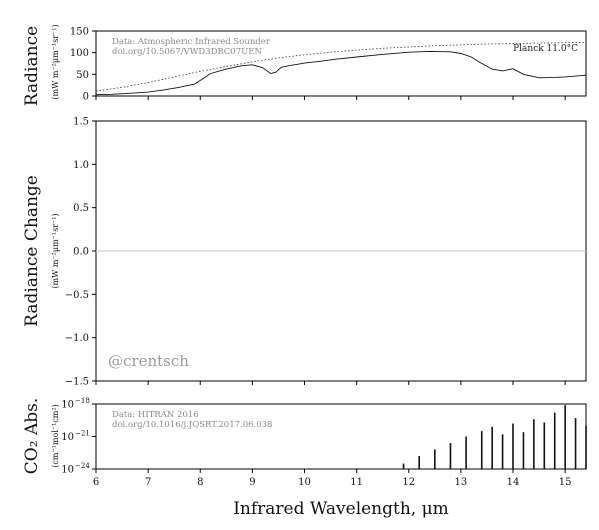  I want to click on radiance-change-y-units: (mW m⁻²μm⁻¹sr⁻¹), so click(55, 250).